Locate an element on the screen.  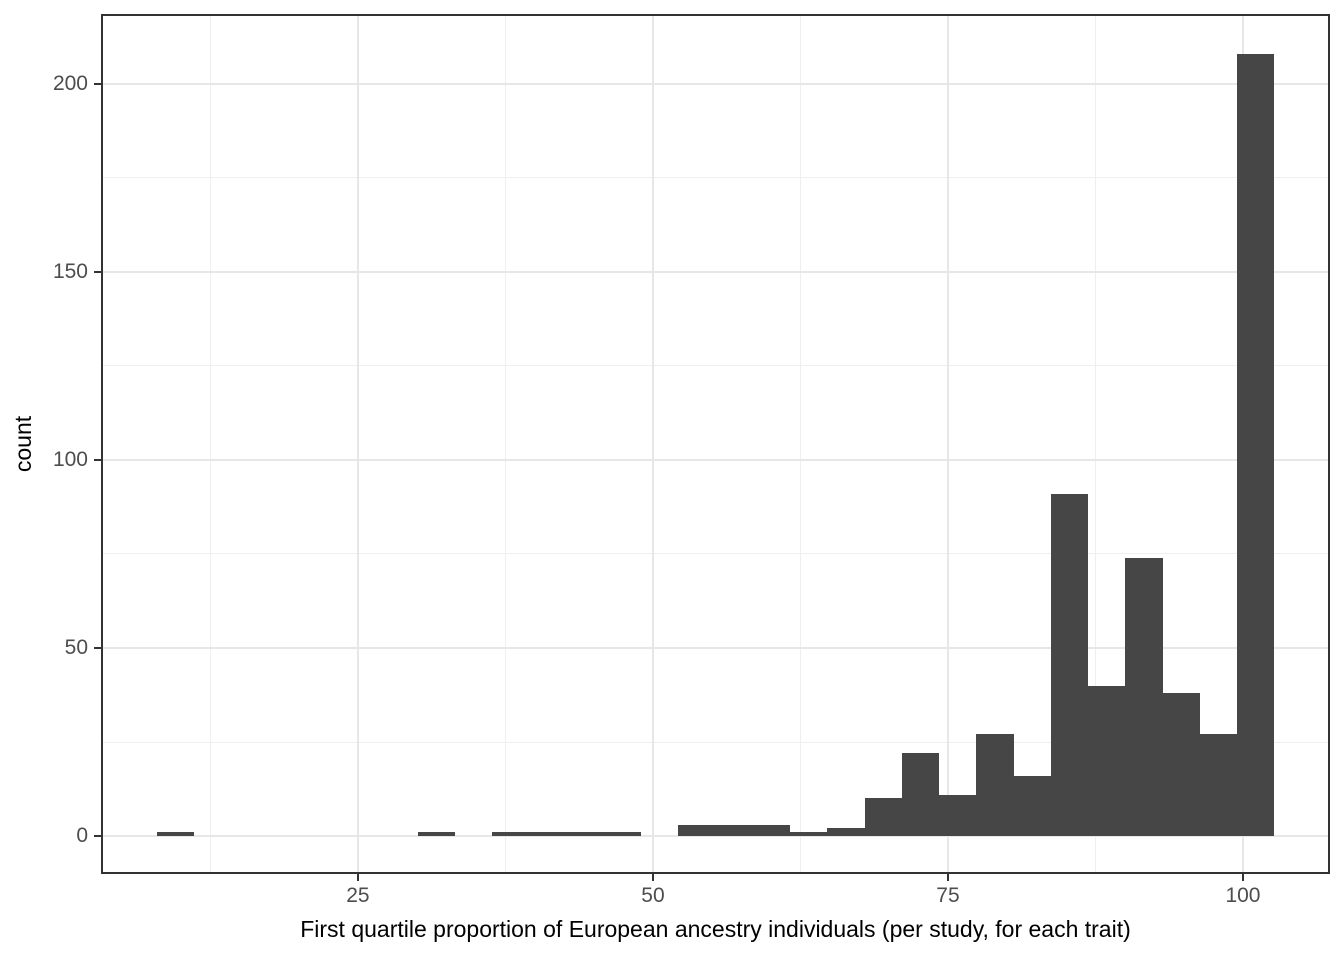
x-tick-label: 75 is located at coordinates (948, 895).